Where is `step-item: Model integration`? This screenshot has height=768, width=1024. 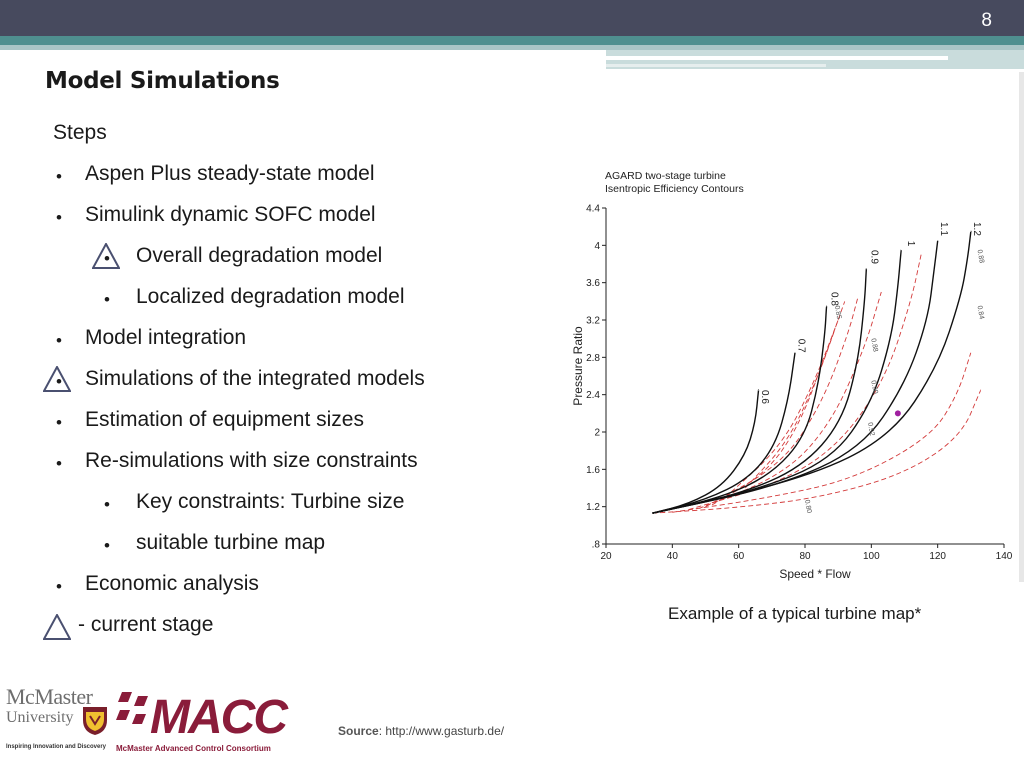 step-item: Model integration is located at coordinates (166, 337).